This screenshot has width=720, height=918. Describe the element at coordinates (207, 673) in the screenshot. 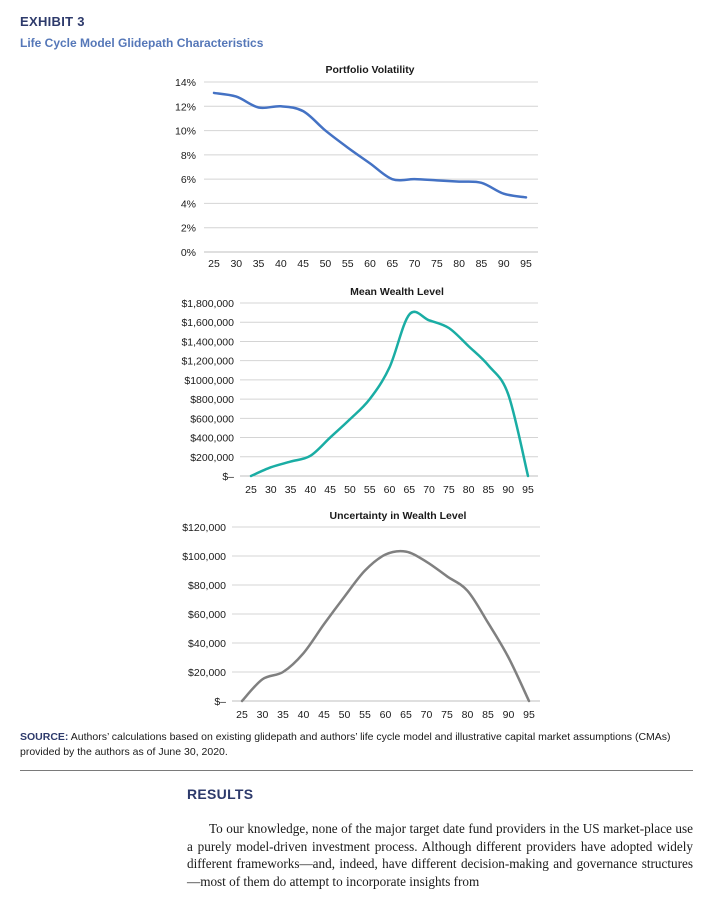

I see `y-tick-label: $20,000` at that location.